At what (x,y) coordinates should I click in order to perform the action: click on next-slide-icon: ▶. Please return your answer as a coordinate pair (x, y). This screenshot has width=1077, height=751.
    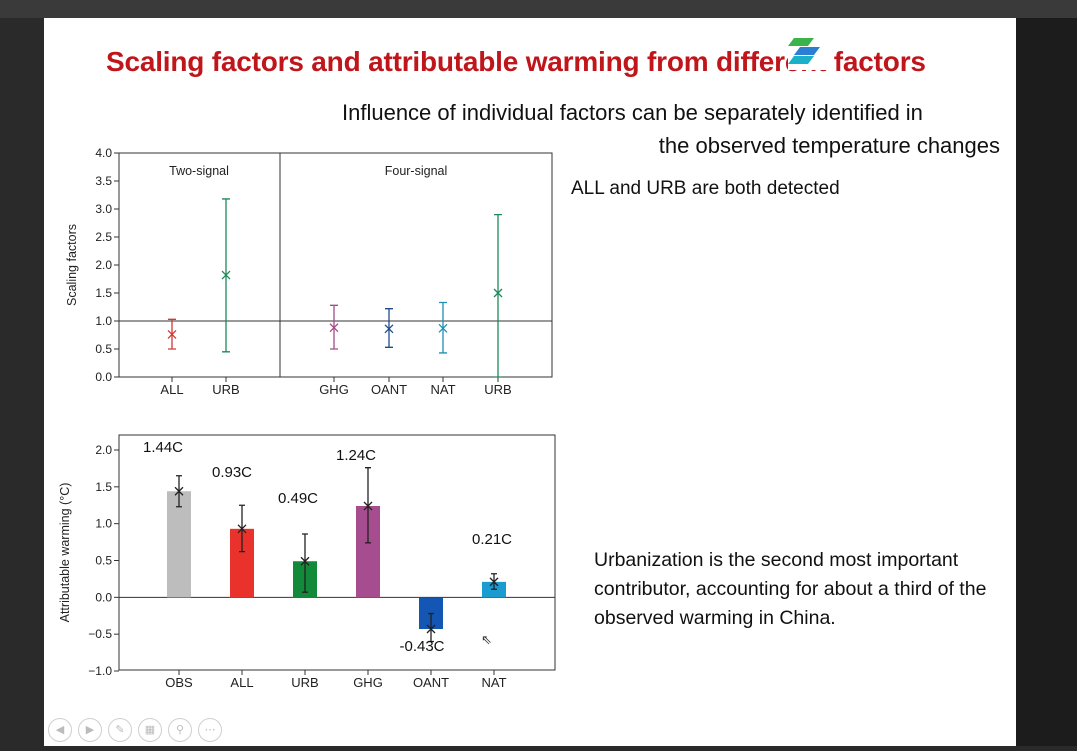
    Looking at the image, I should click on (90, 730).